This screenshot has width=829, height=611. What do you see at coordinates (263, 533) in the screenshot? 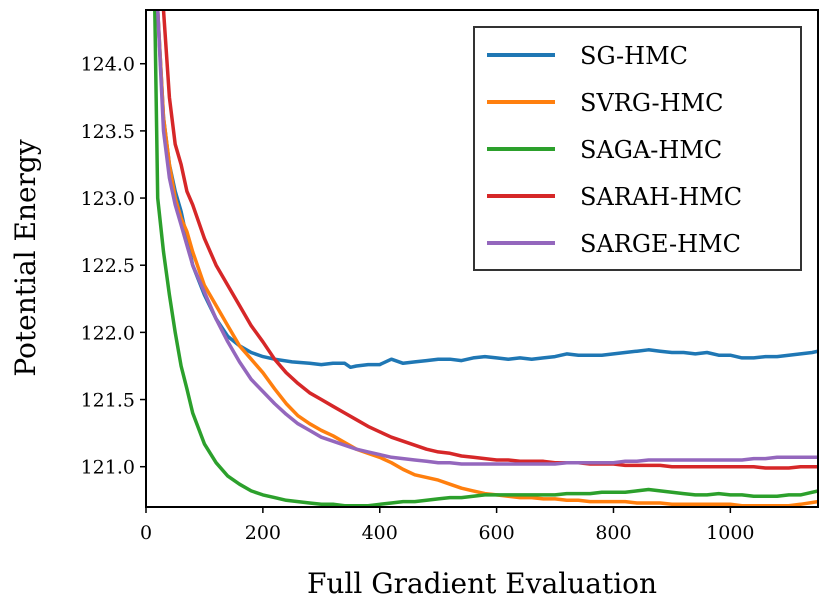
I see `x-tick-label: 200` at bounding box center [263, 533].